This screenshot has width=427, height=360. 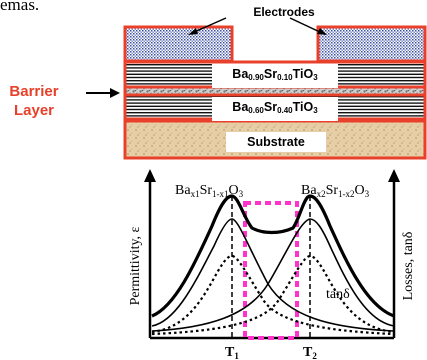 I want to click on dielectric-window, so click(x=271, y=270).